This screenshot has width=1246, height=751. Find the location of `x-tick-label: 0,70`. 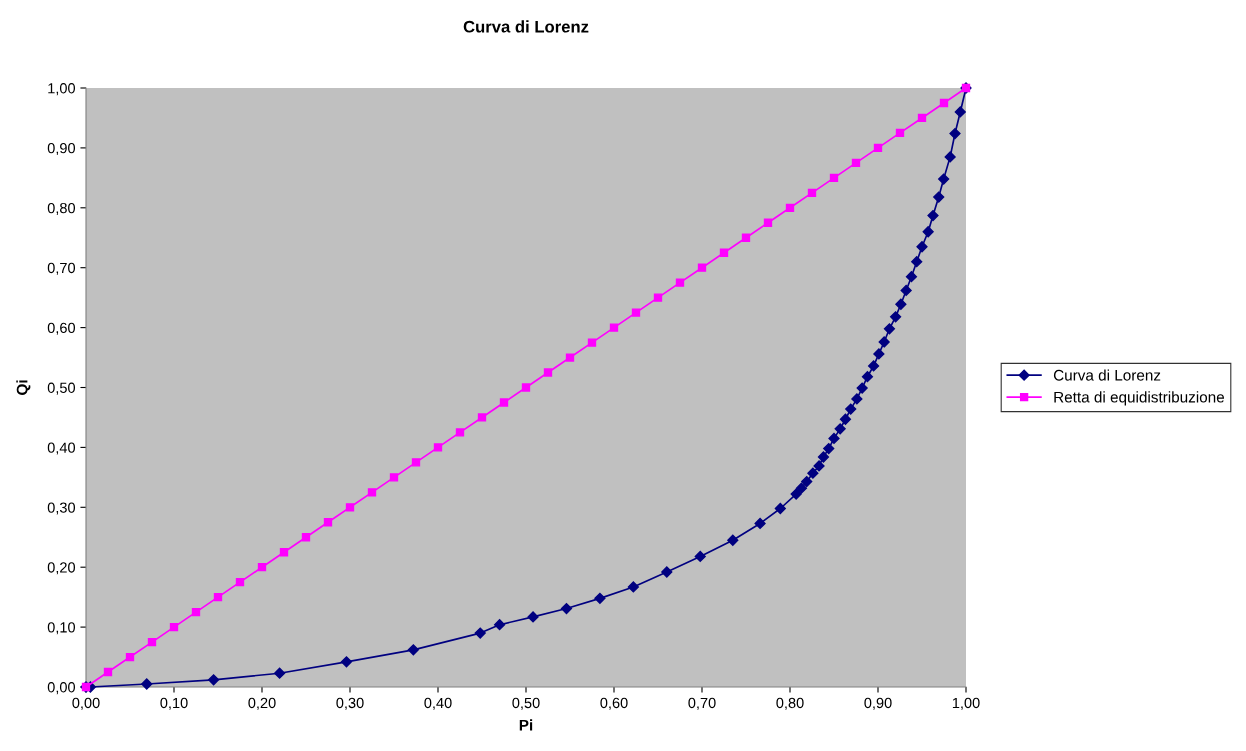

x-tick-label: 0,70 is located at coordinates (702, 703).